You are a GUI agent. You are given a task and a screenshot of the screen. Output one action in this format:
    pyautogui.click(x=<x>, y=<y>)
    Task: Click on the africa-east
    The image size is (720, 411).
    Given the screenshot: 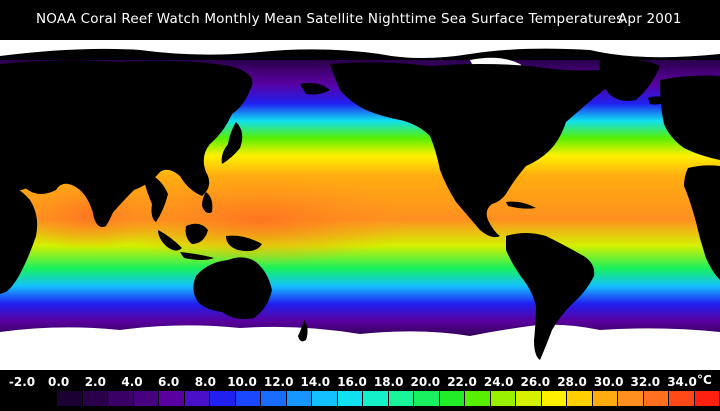 What is the action you would take?
    pyautogui.click(x=19, y=237)
    